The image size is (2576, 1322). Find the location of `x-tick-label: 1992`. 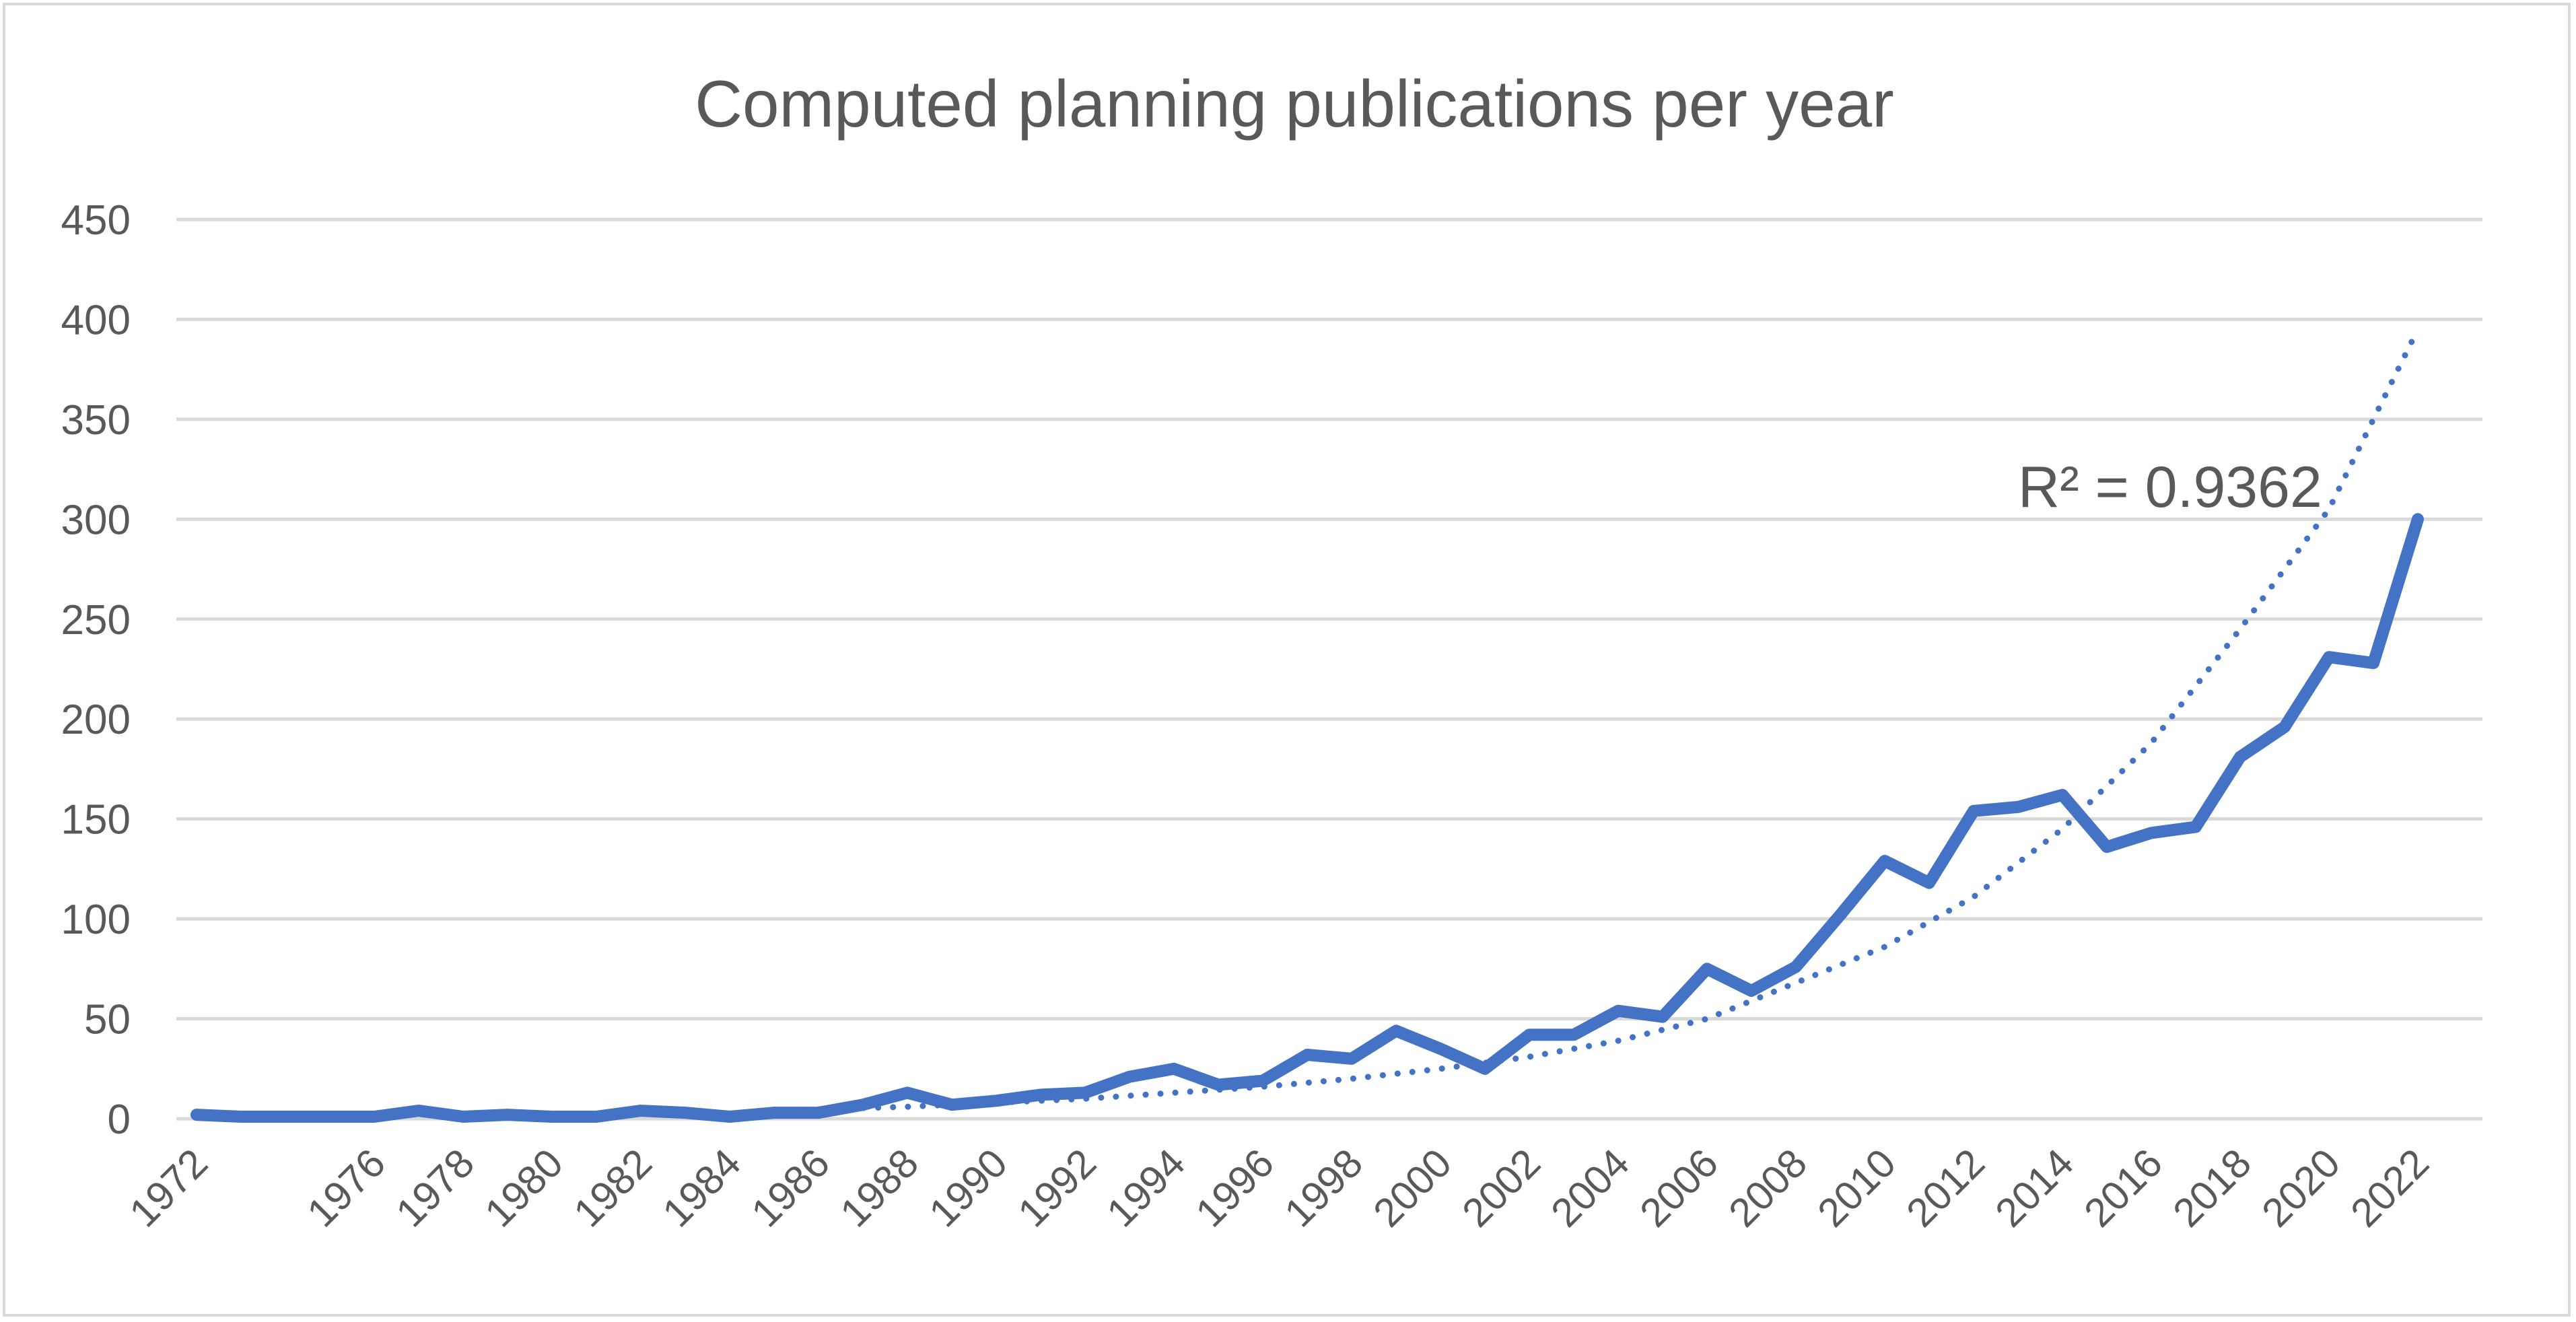

x-tick-label: 1992 is located at coordinates (1057, 1188).